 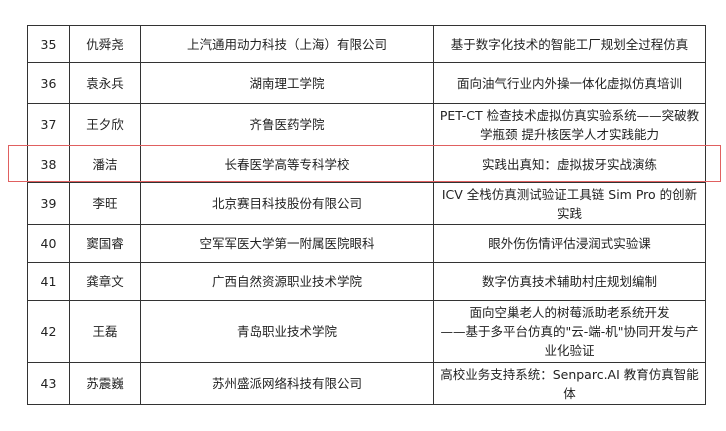 What do you see at coordinates (287, 331) in the screenshot?
I see `organization: 青岛职业技术学院` at bounding box center [287, 331].